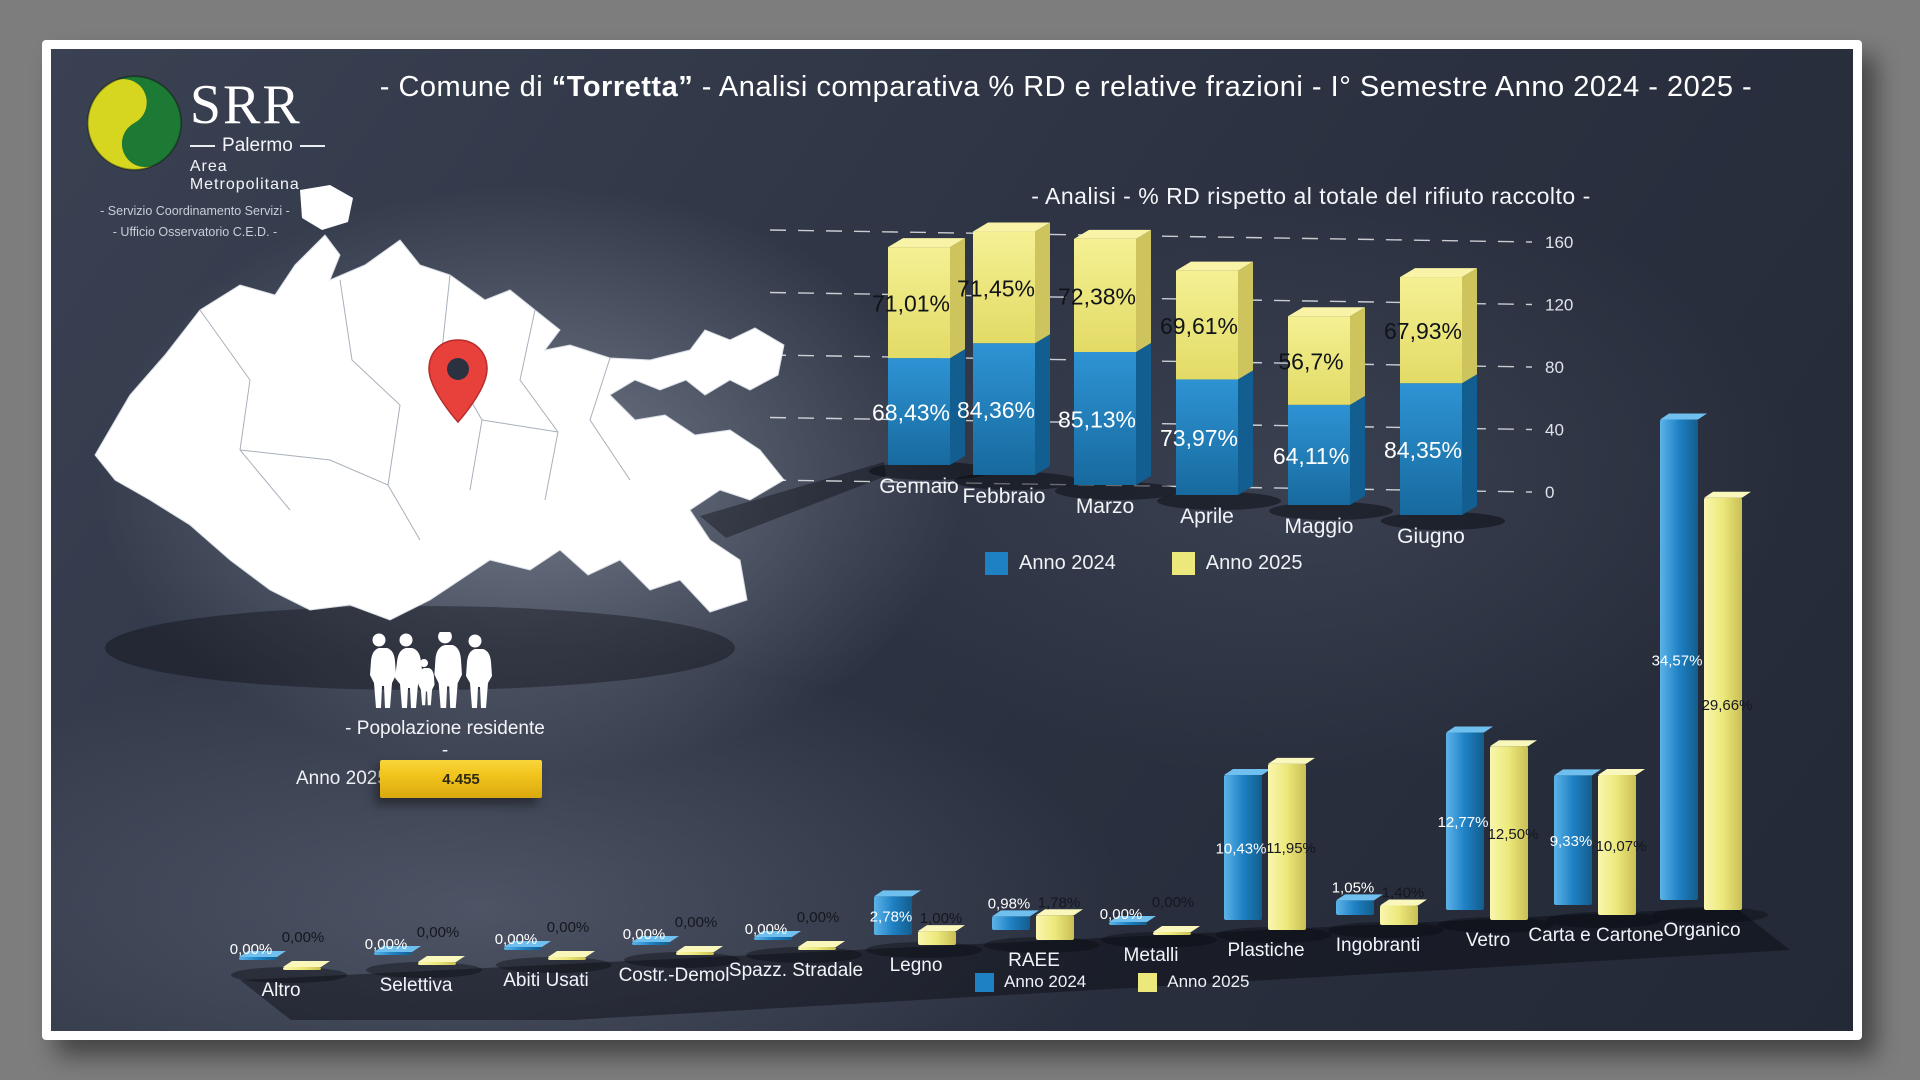 The image size is (1920, 1080). What do you see at coordinates (523, 948) in the screenshot?
I see `bar-2024-Abiti Usati` at bounding box center [523, 948].